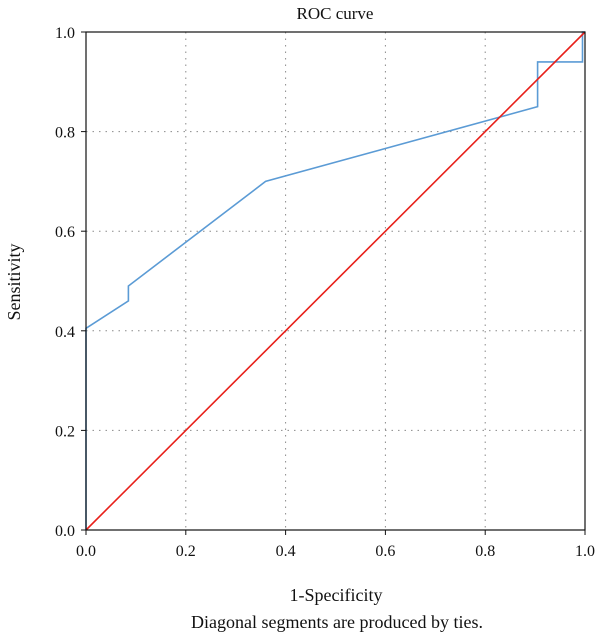 The image size is (600, 639). What do you see at coordinates (86, 551) in the screenshot?
I see `x-tick-label: 0.0` at bounding box center [86, 551].